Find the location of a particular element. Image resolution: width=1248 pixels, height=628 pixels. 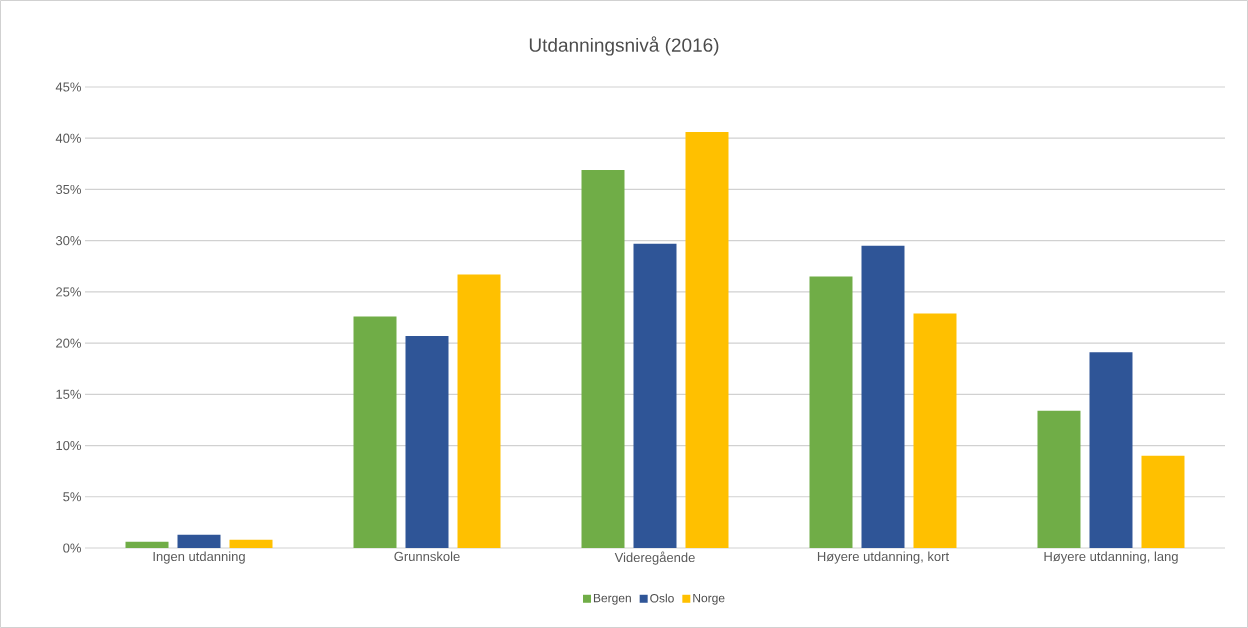

x-tick-label: Høyere utdanning, lang is located at coordinates (1111, 557).